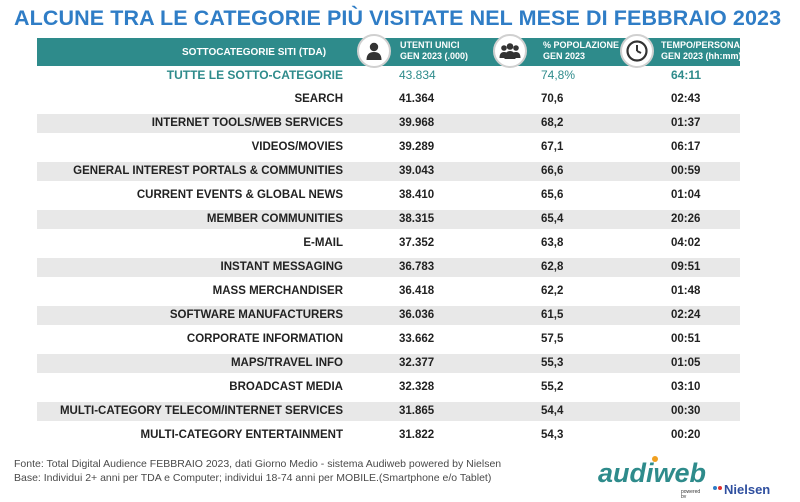 The width and height of the screenshot is (800, 502). I want to click on row-users: 36.036, so click(417, 315).